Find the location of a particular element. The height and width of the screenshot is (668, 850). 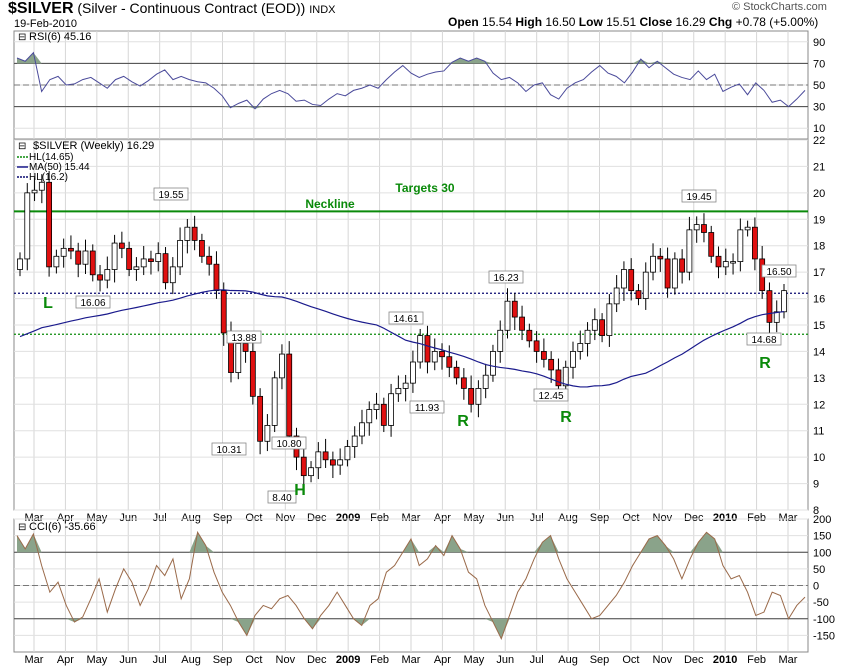

rsi-y-tick: 10 is located at coordinates (819, 129).